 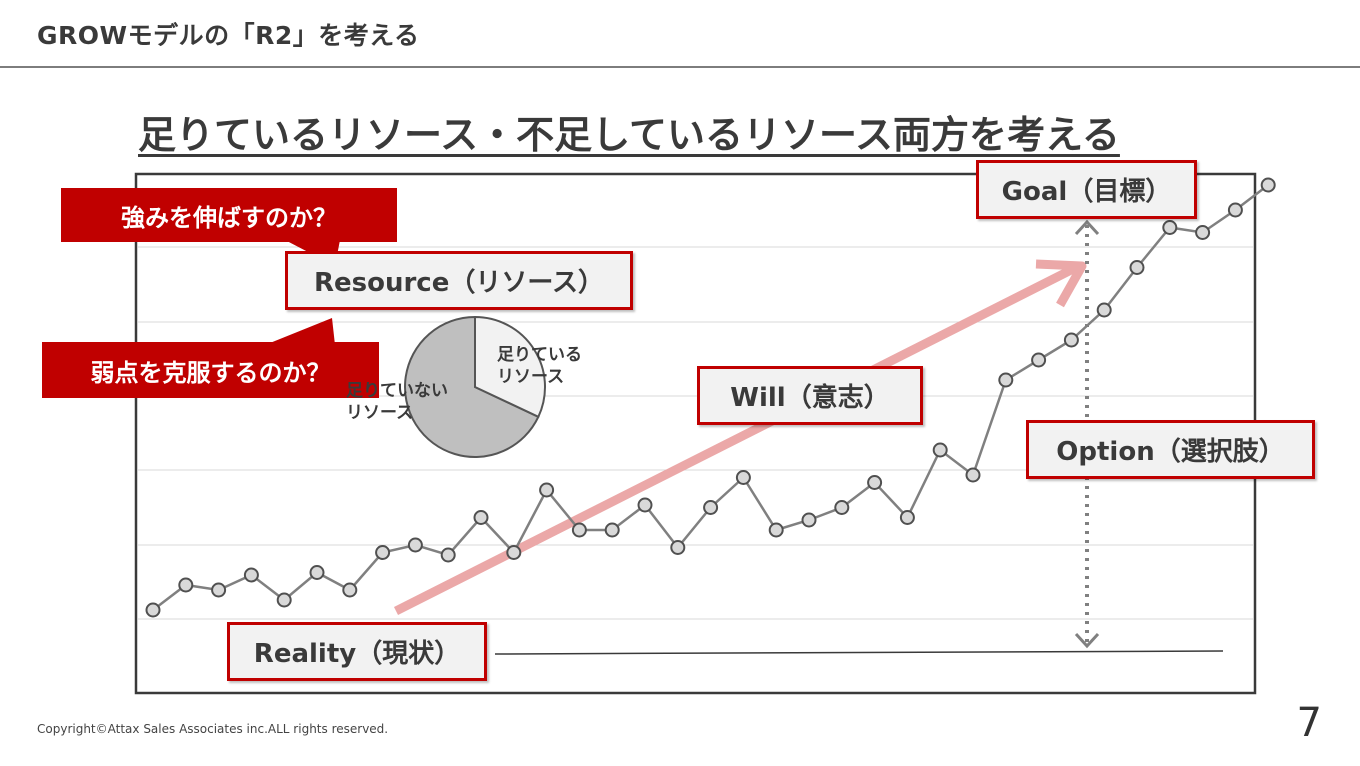 I want to click on resource-label: Resource（リソース）, so click(x=459, y=280).